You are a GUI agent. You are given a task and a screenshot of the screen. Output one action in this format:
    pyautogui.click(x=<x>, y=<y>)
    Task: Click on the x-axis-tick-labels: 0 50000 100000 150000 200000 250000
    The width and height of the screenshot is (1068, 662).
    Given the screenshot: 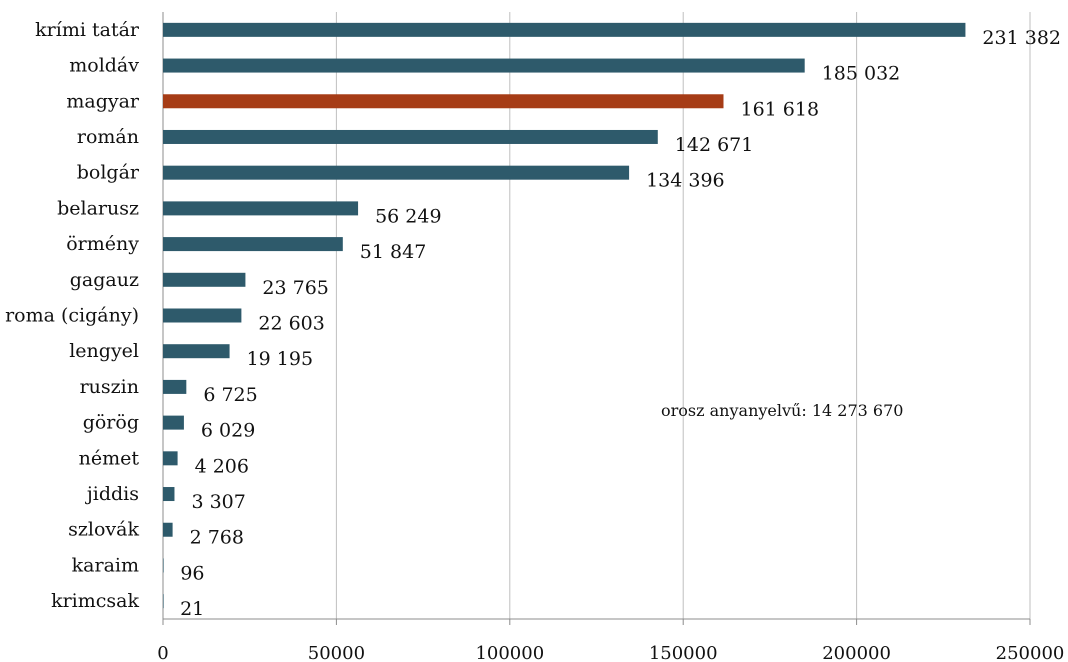 What is the action you would take?
    pyautogui.click(x=610, y=652)
    